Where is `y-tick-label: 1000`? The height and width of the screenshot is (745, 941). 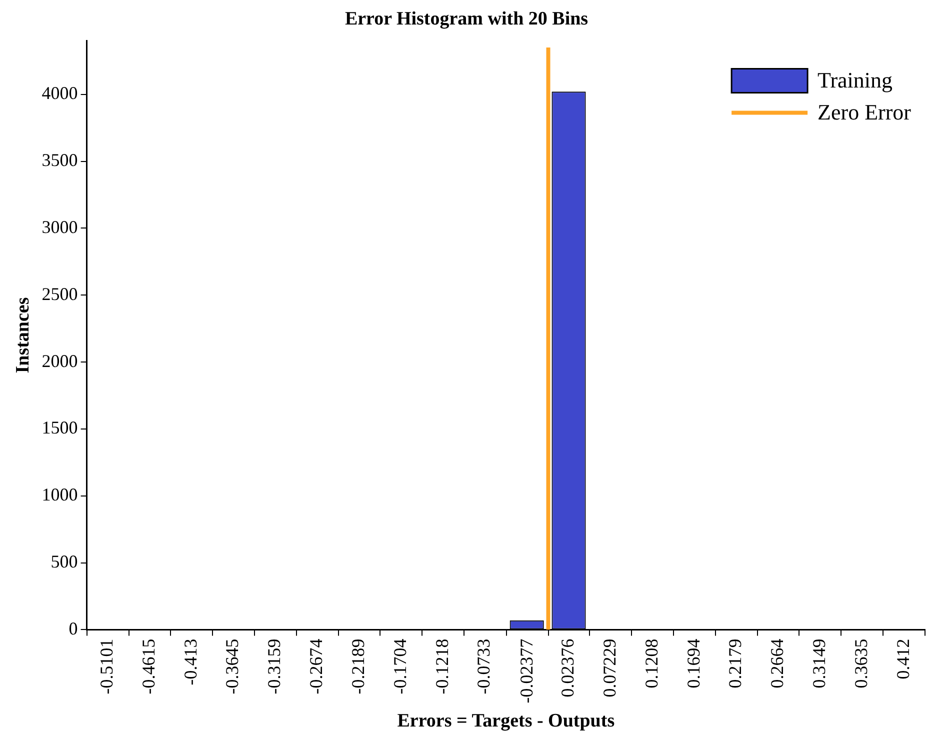
y-tick-label: 1000 is located at coordinates (60, 494).